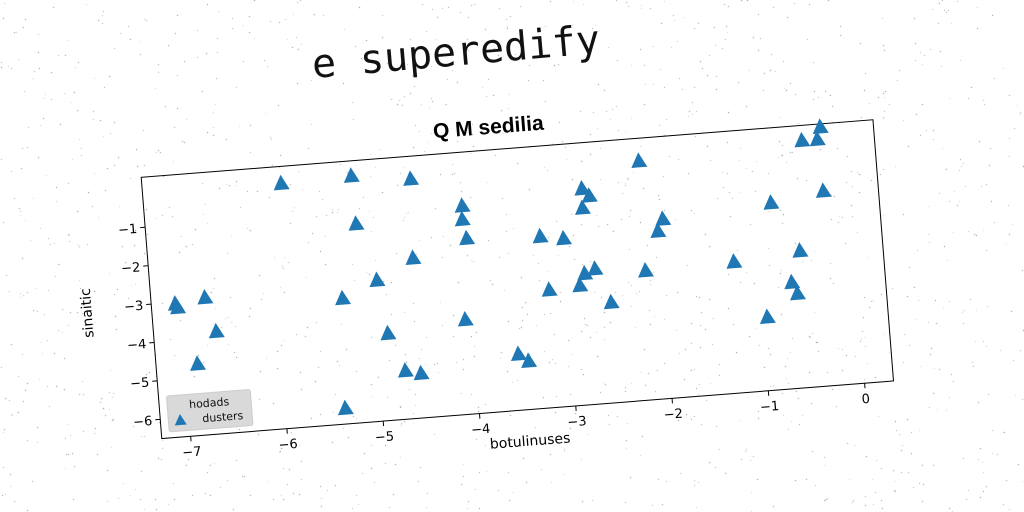 This screenshot has width=1024, height=512. Describe the element at coordinates (143, 422) in the screenshot. I see `y-tick-label: −6` at that location.